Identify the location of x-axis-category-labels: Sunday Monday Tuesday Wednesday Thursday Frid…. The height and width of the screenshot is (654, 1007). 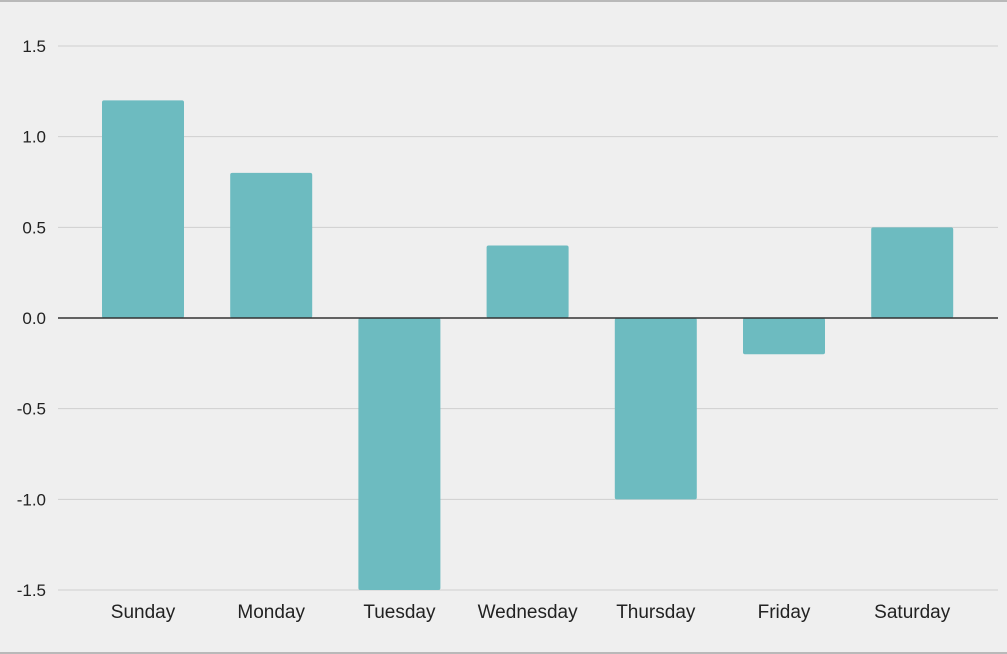
(531, 612).